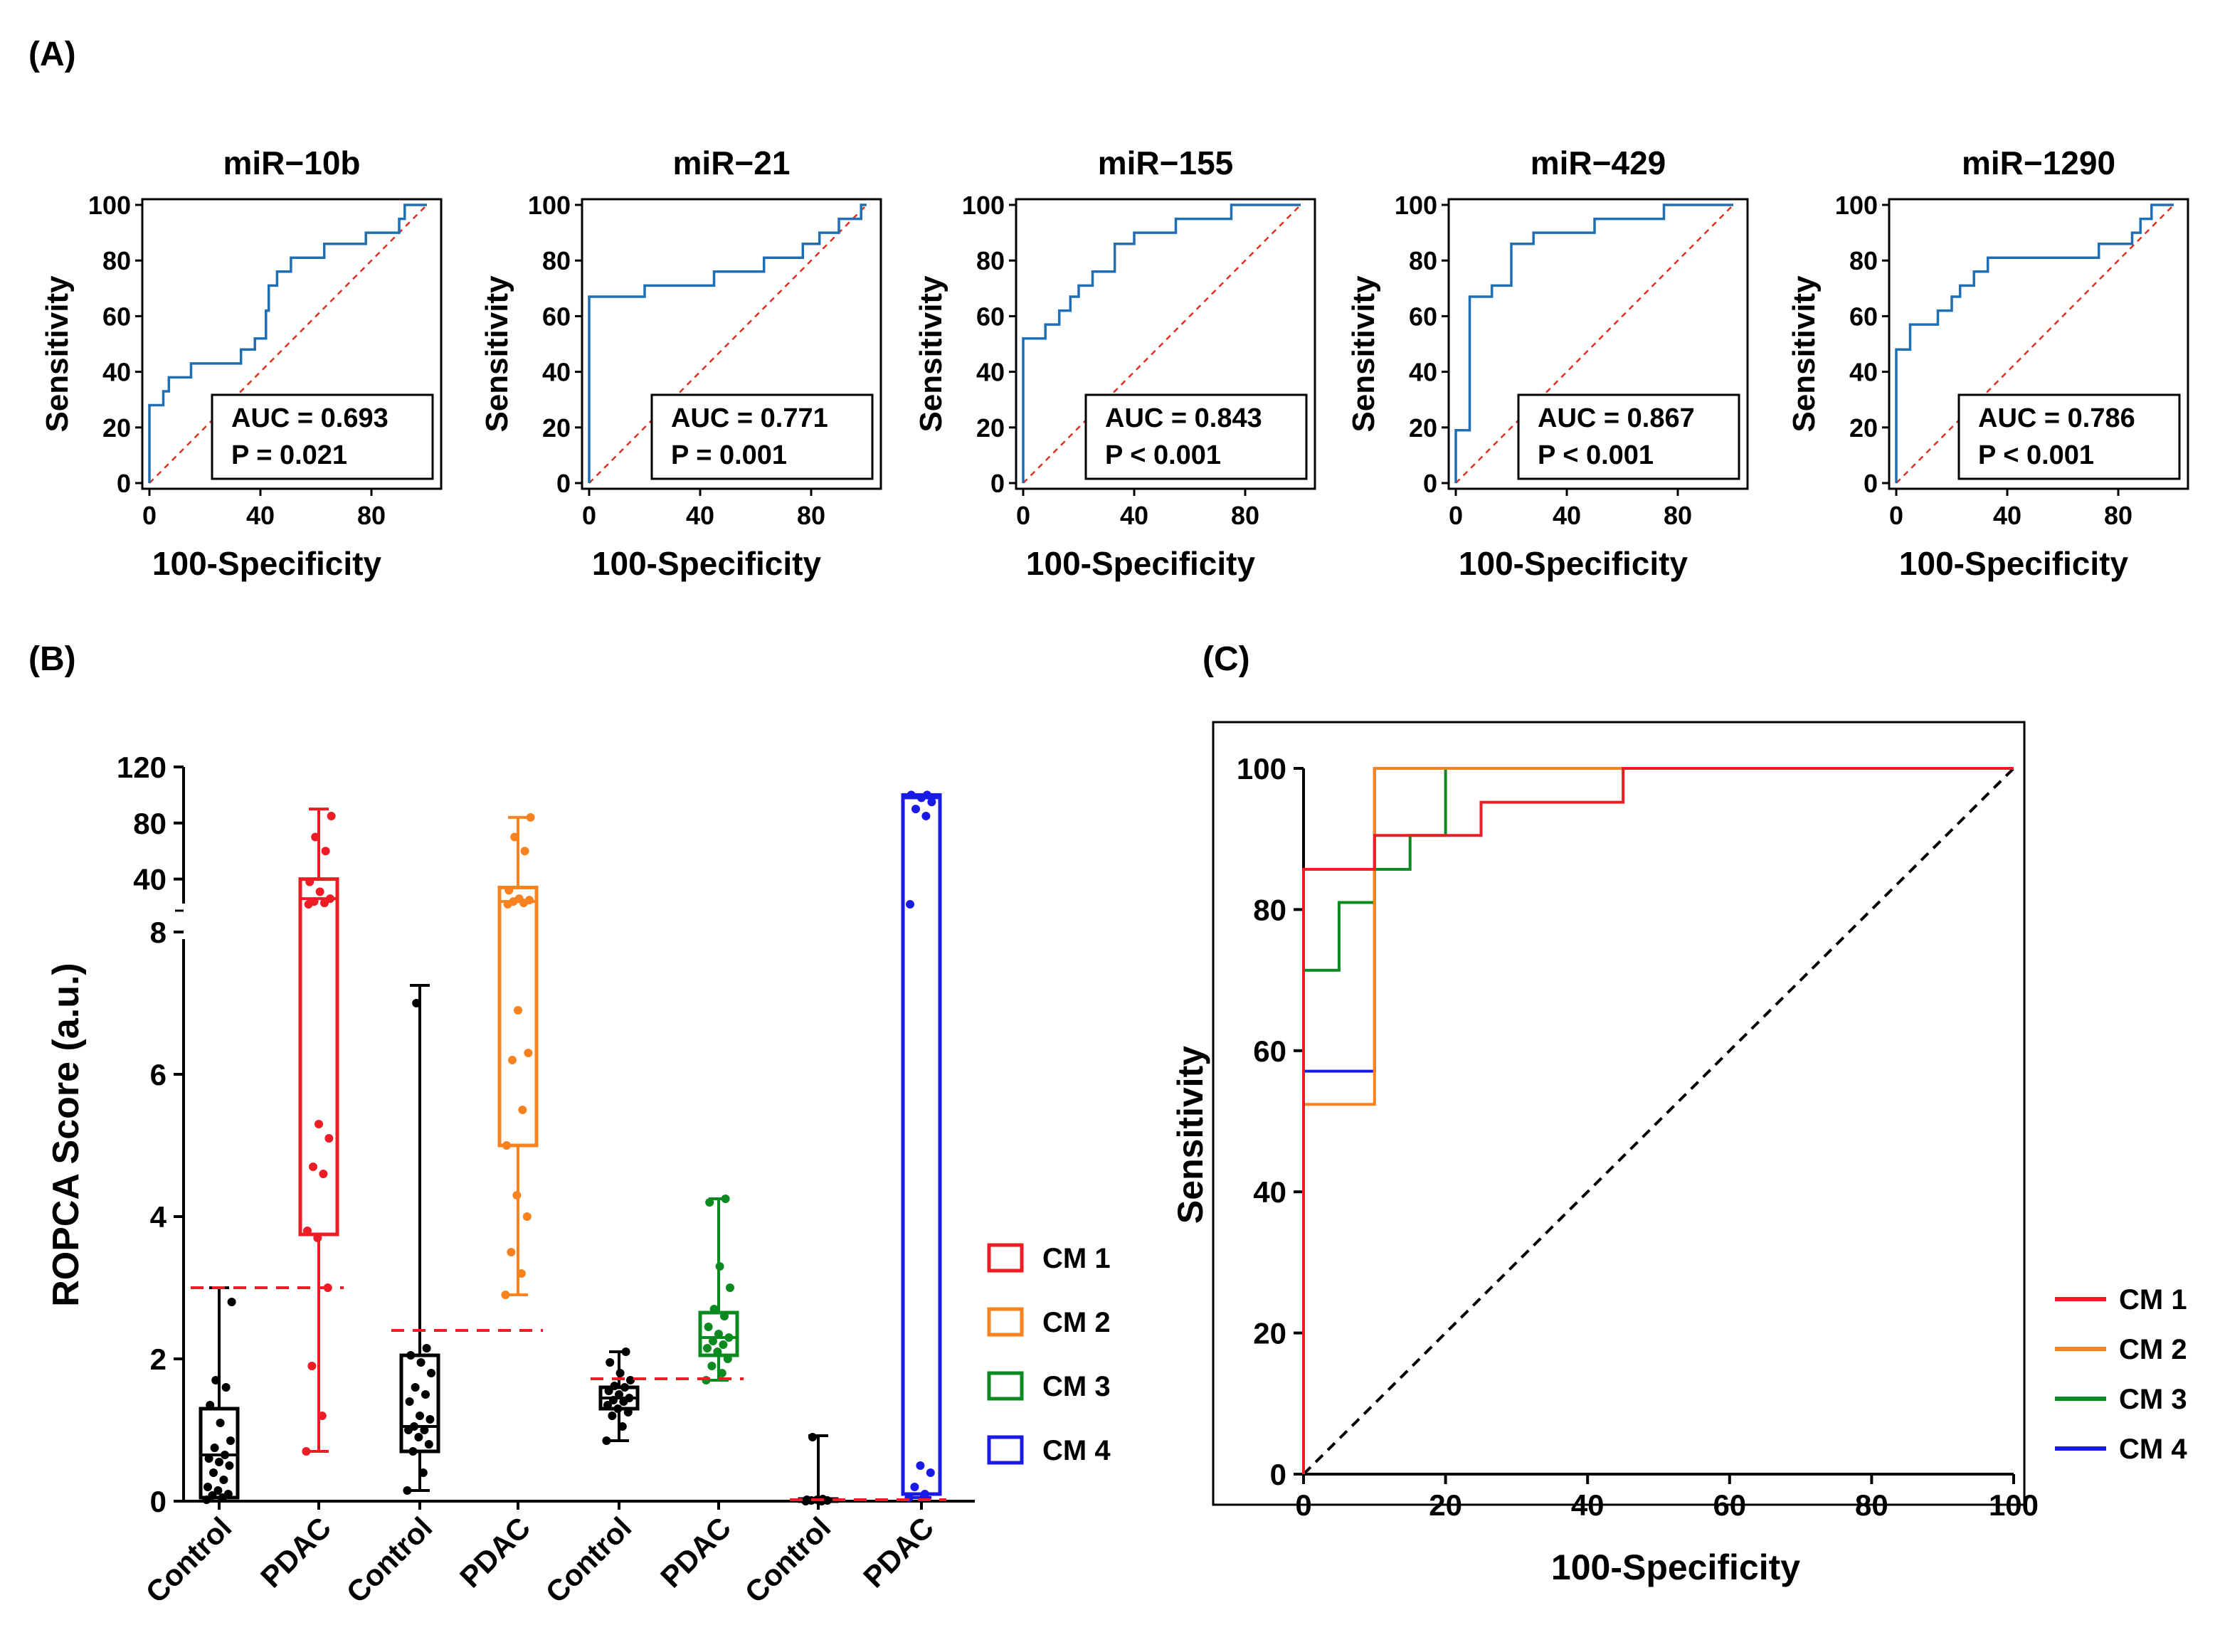 The image size is (2220, 1652). I want to click on subplot-title: miR−1290, so click(2039, 162).